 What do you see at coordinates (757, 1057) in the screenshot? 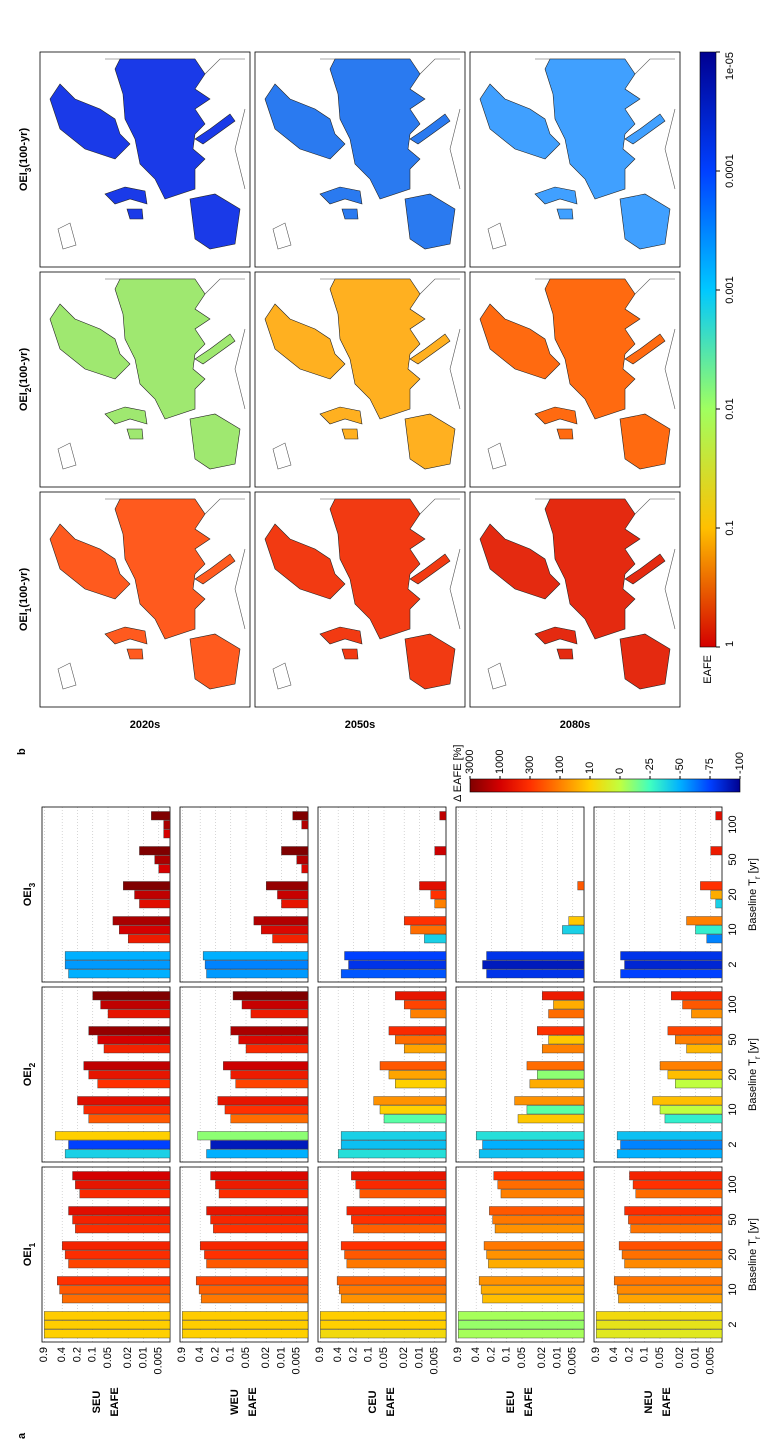
I see `x-axis-label-part: r` at bounding box center [757, 1057].